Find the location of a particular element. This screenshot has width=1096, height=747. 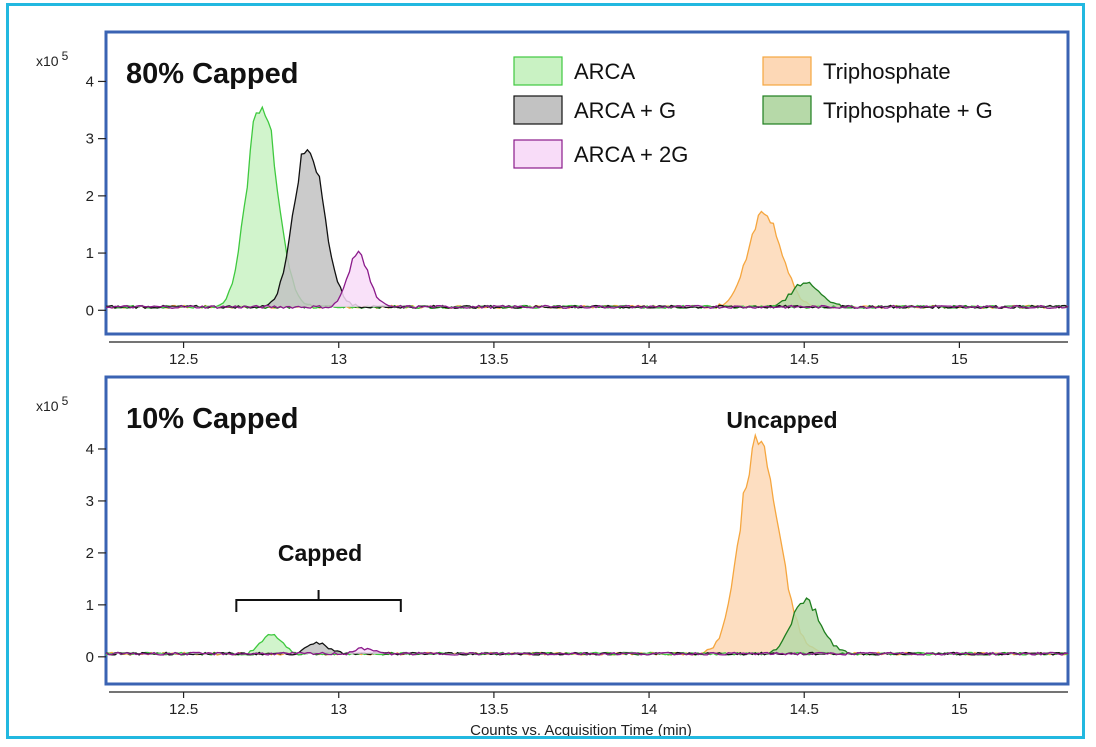

legend-item-triphosphate: Triphosphate is located at coordinates (856, 71).